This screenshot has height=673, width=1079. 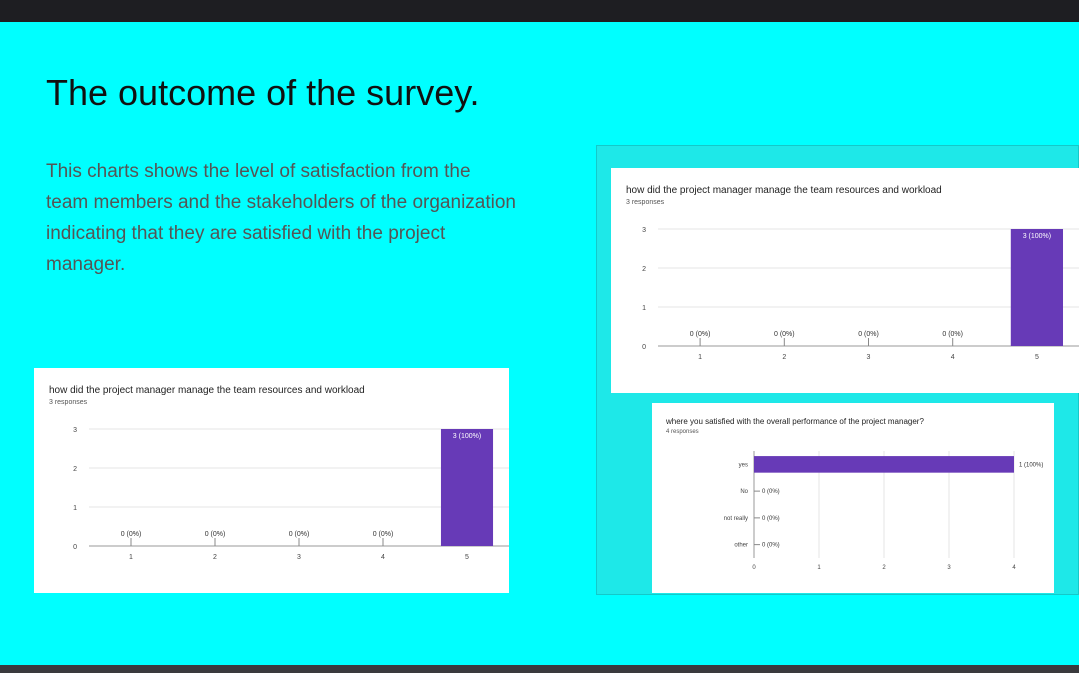 I want to click on y-tick-label: not really, so click(x=736, y=519).